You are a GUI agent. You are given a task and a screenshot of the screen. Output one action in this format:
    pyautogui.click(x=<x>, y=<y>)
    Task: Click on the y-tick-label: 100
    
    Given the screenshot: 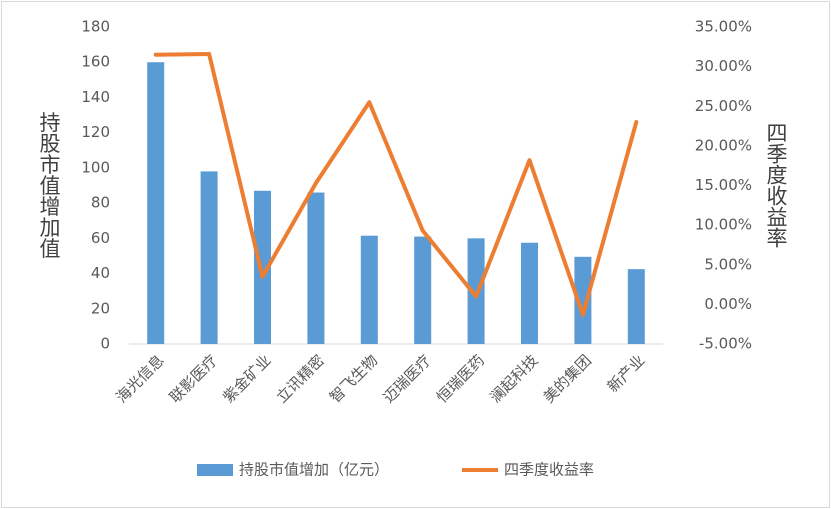 What is the action you would take?
    pyautogui.click(x=95, y=167)
    